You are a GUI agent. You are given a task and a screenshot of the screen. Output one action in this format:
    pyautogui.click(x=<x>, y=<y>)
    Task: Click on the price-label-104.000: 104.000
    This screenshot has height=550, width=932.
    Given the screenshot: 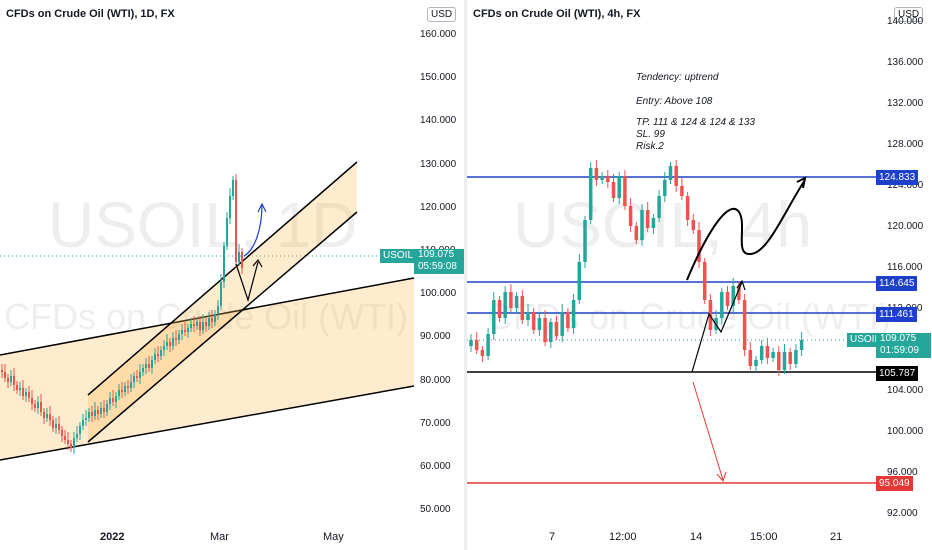 What is the action you would take?
    pyautogui.click(x=905, y=390)
    